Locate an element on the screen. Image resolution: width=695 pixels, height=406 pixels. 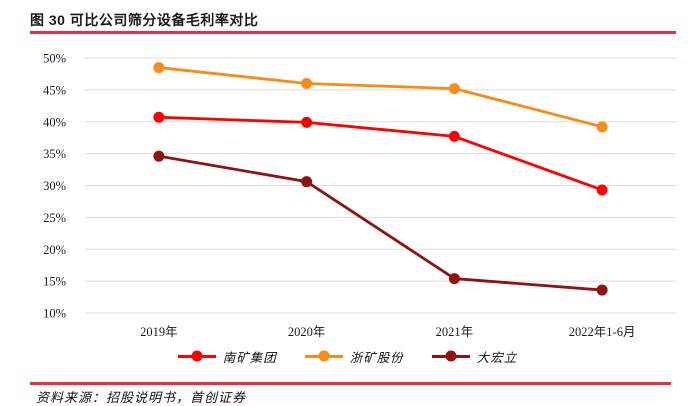
legend-label-1: 浙矿股份 is located at coordinates (376, 357).